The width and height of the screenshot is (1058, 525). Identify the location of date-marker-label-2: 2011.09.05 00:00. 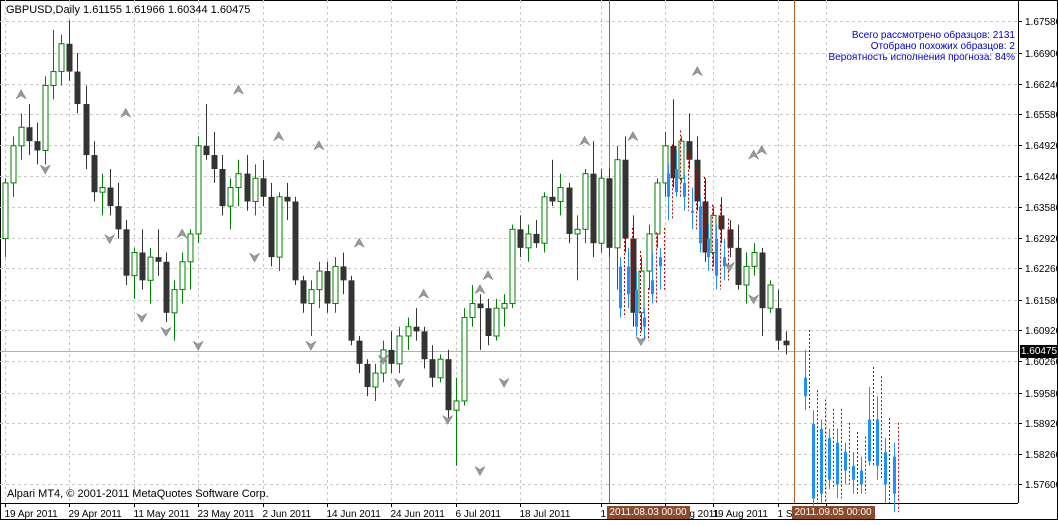
(833, 512).